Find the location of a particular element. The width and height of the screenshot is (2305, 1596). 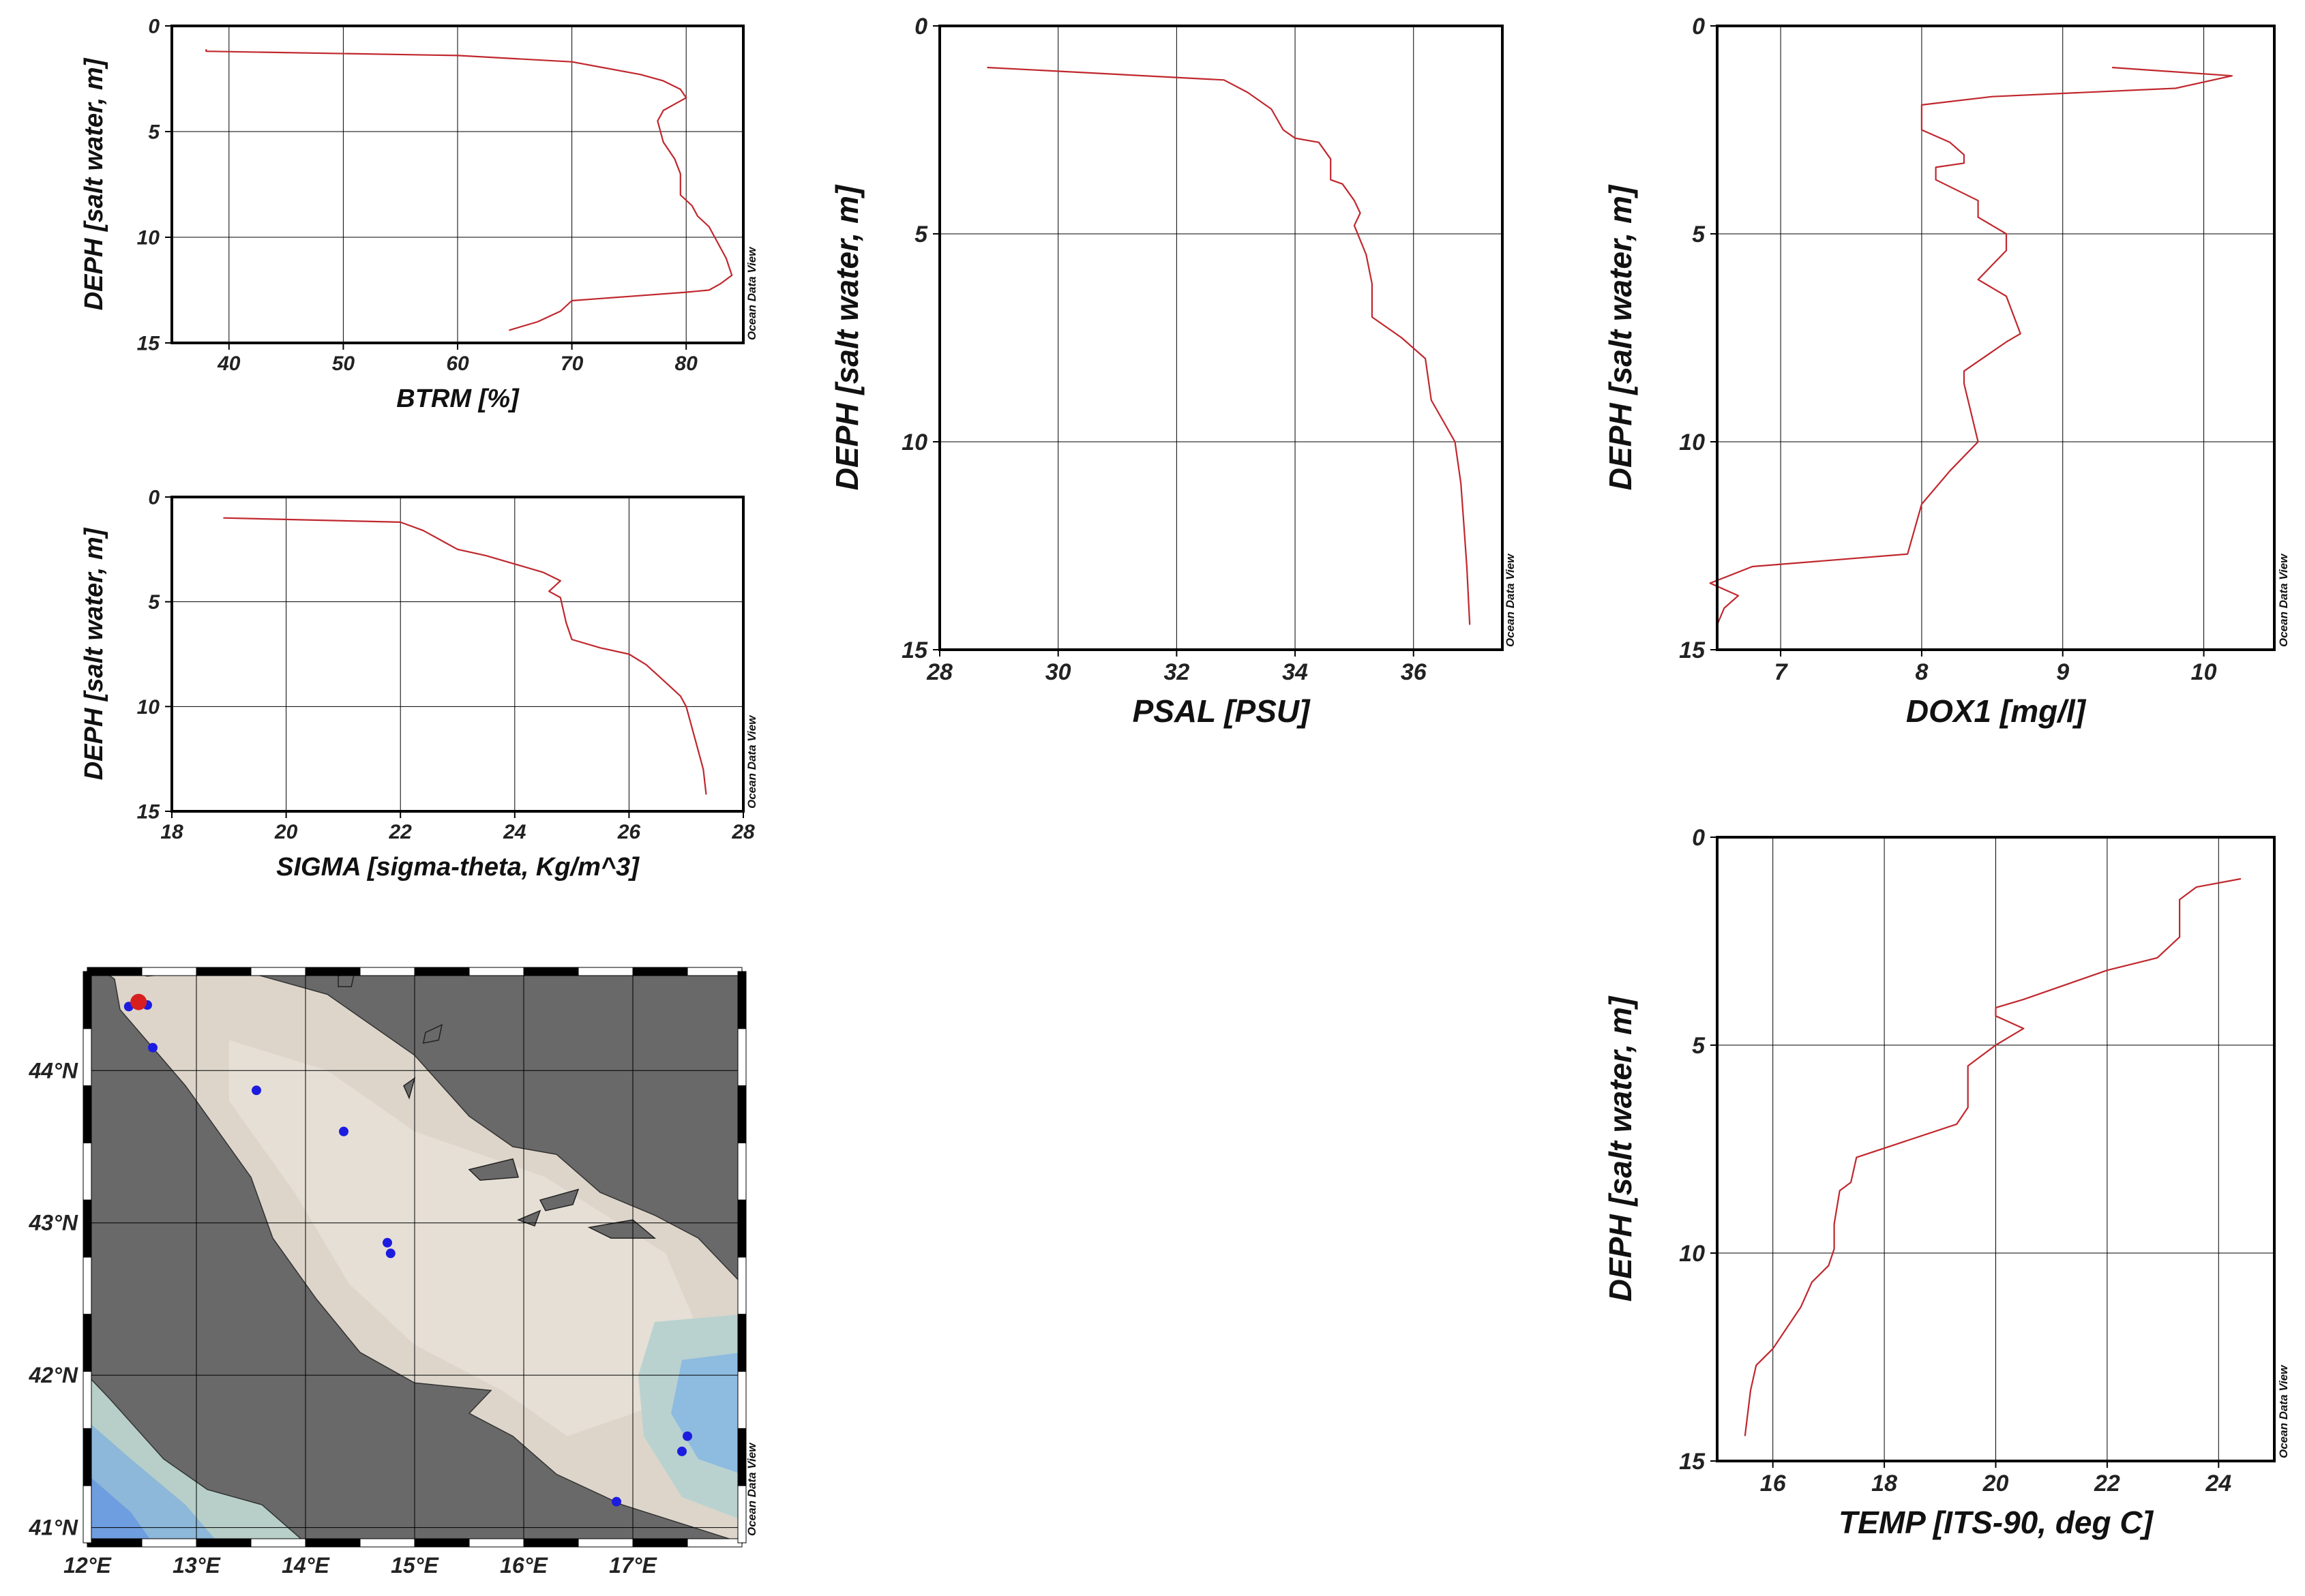

dox1-xtick-label: 7 is located at coordinates (1781, 672).